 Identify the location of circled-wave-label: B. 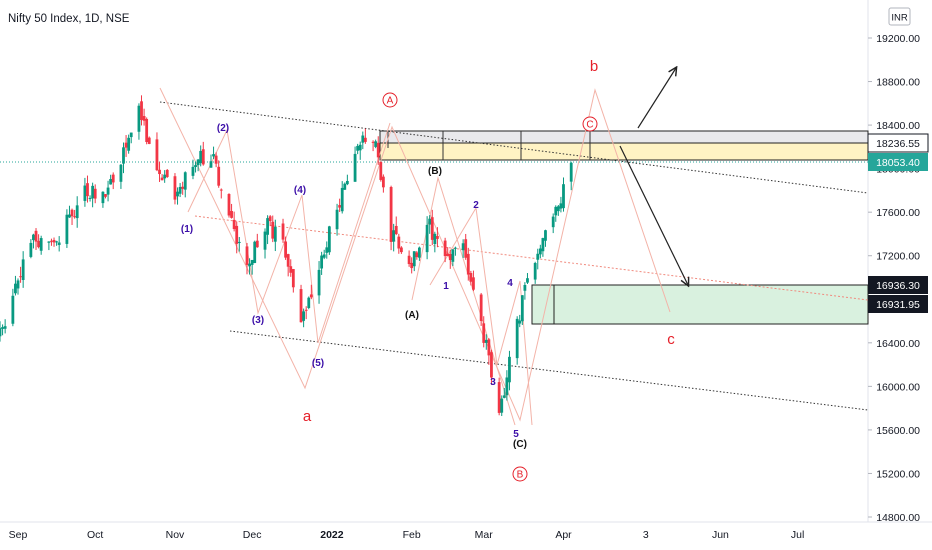
(520, 474).